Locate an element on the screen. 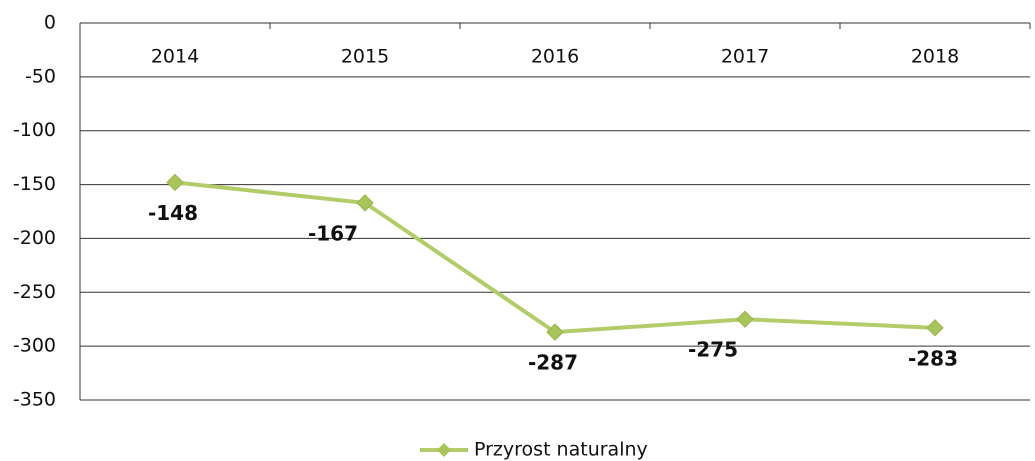 Image resolution: width=1035 pixels, height=461 pixels. y-tick-label: 0 is located at coordinates (50, 23).